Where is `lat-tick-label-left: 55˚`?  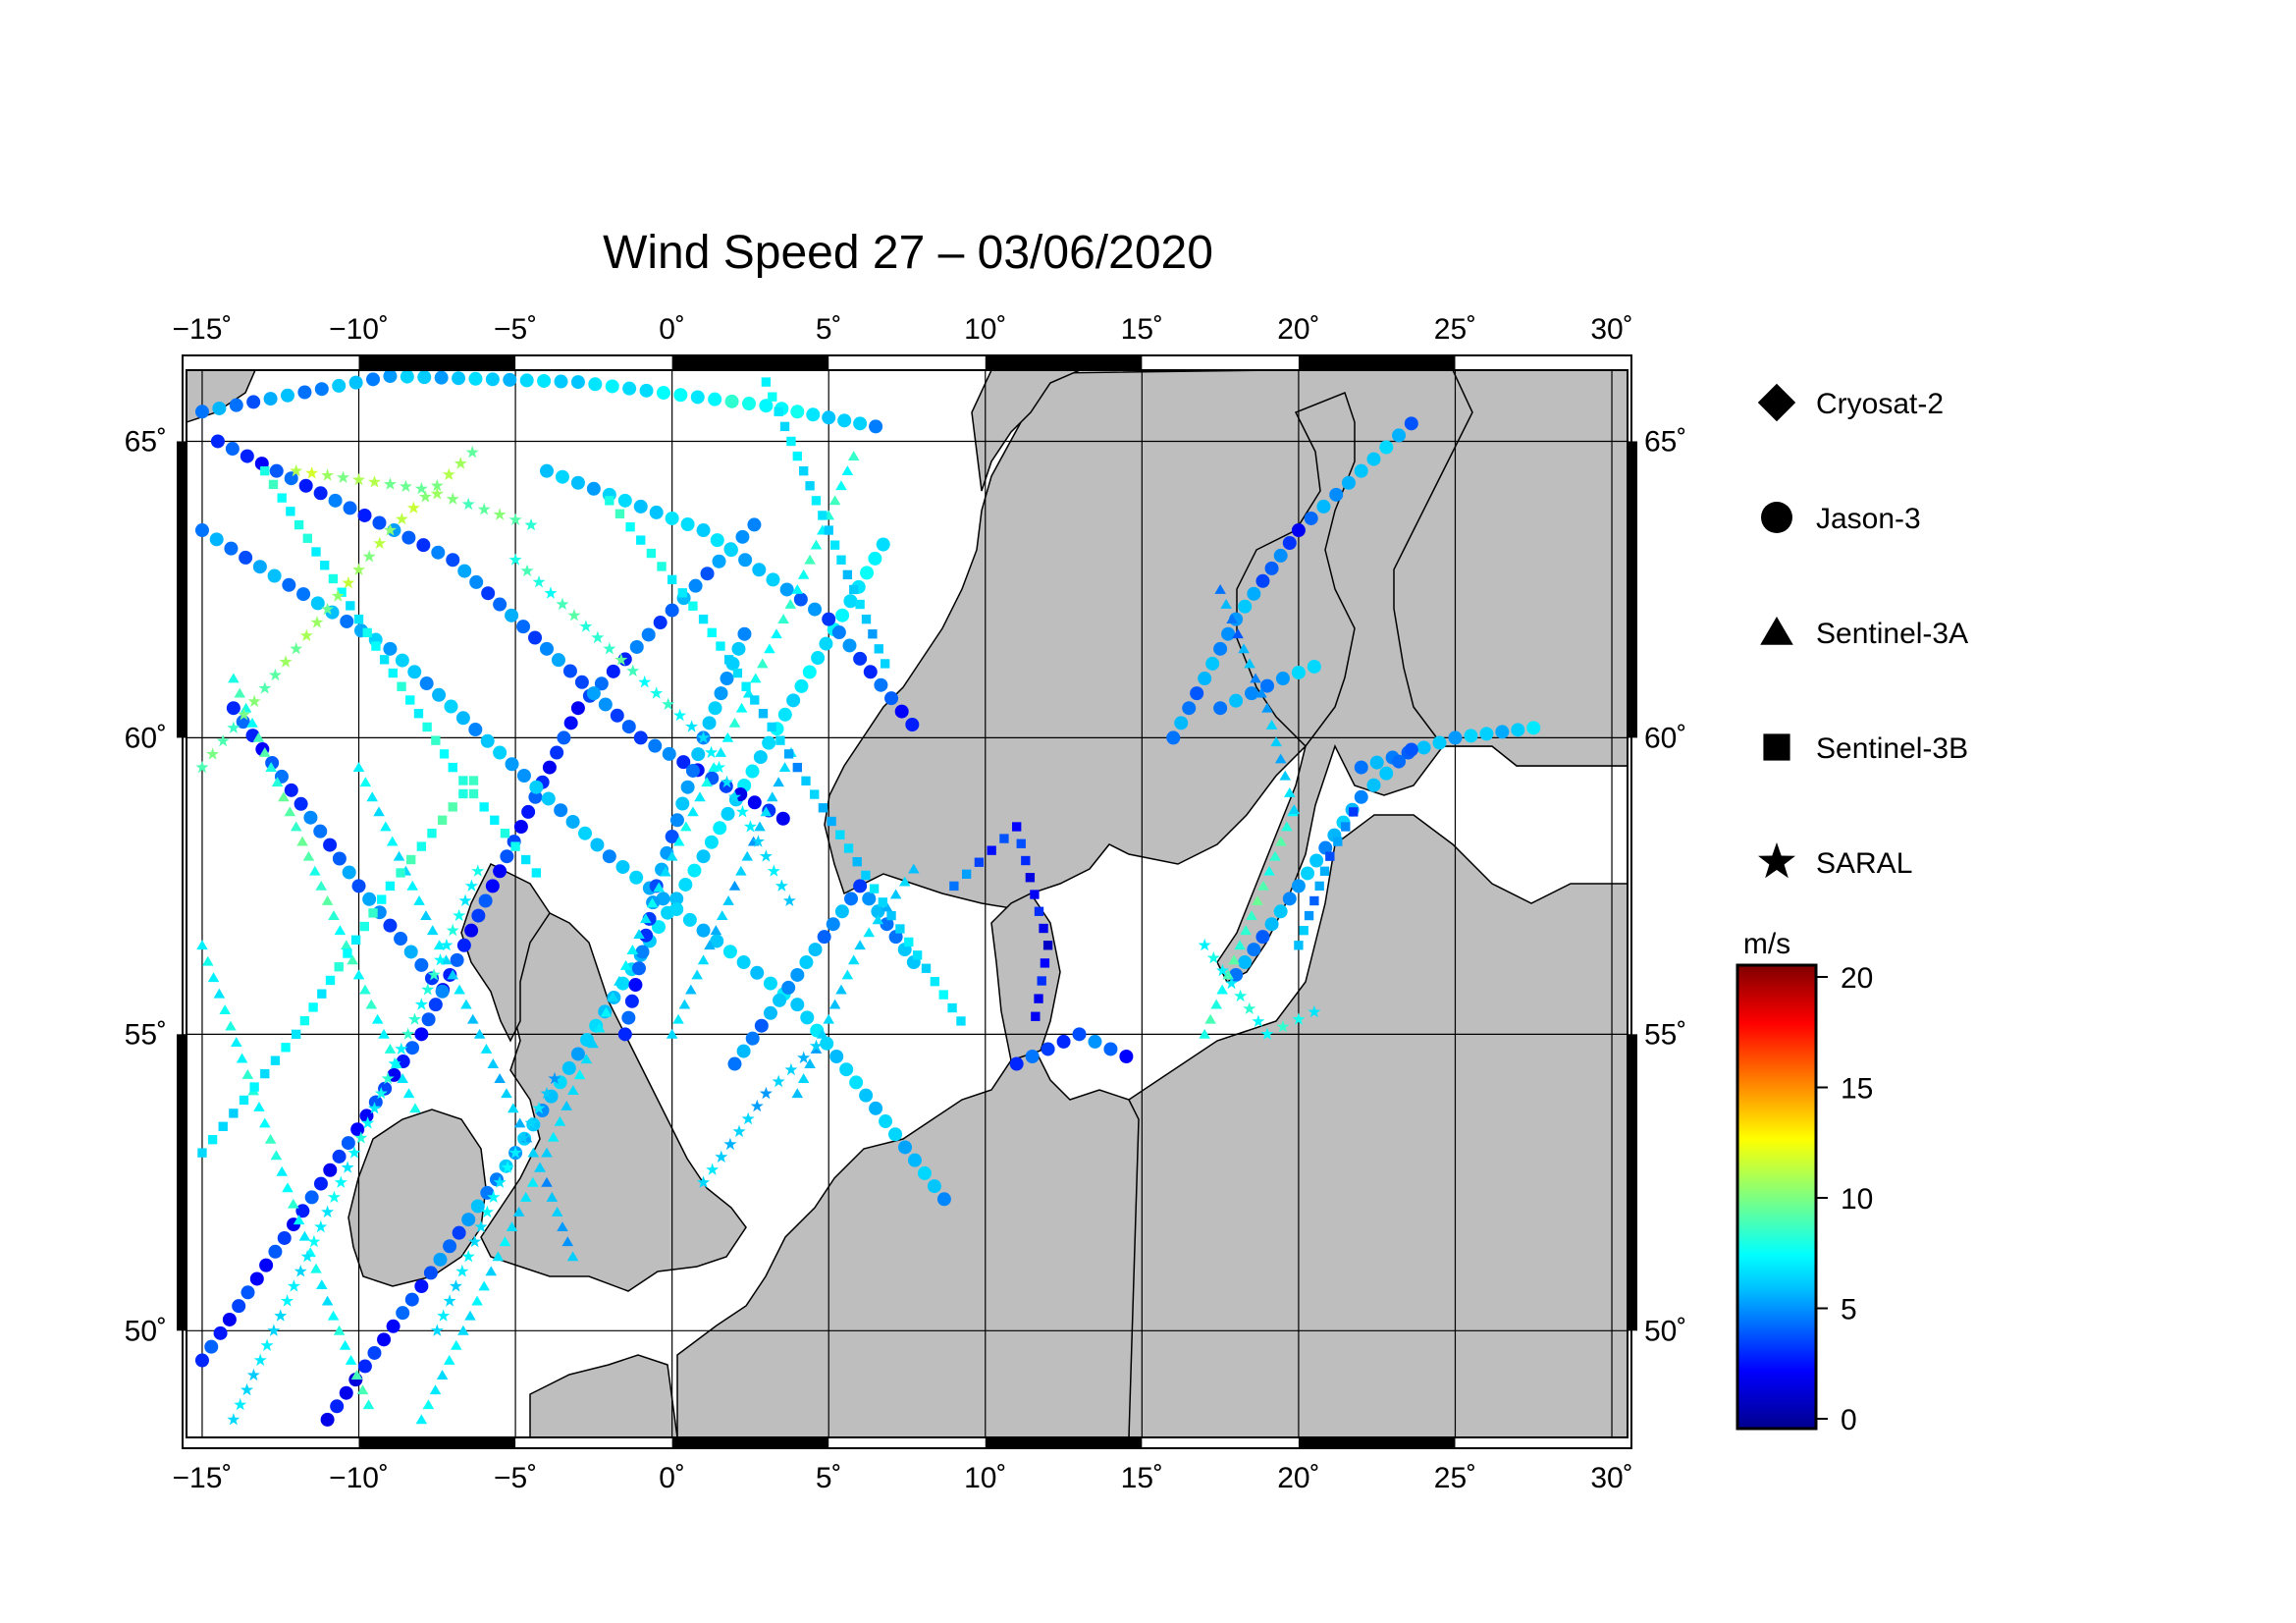 lat-tick-label-left: 55˚ is located at coordinates (146, 1034).